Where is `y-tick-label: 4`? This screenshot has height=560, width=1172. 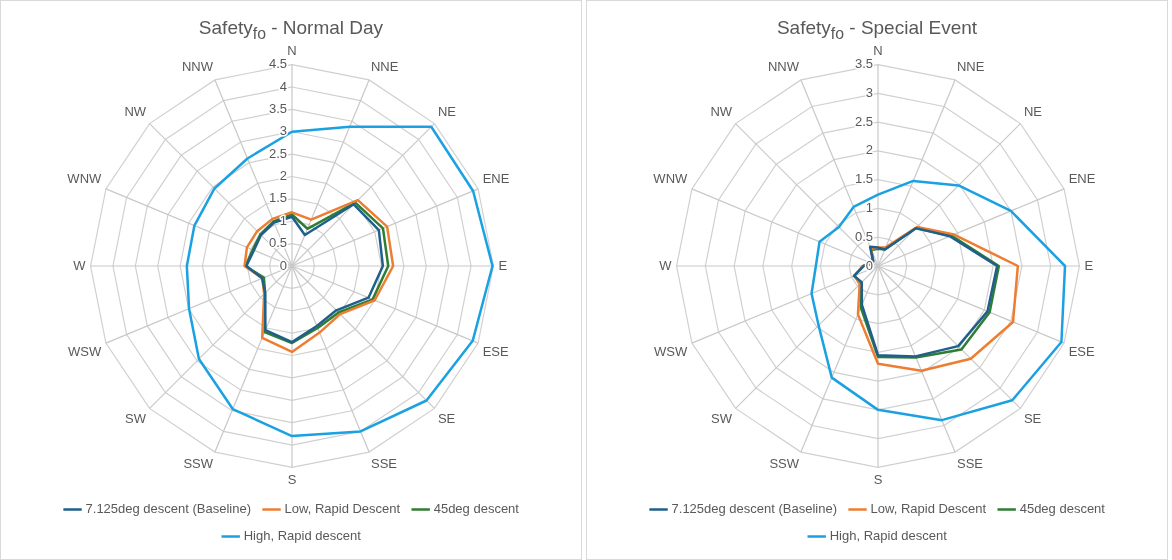
y-tick-label: 4 is located at coordinates (283, 86).